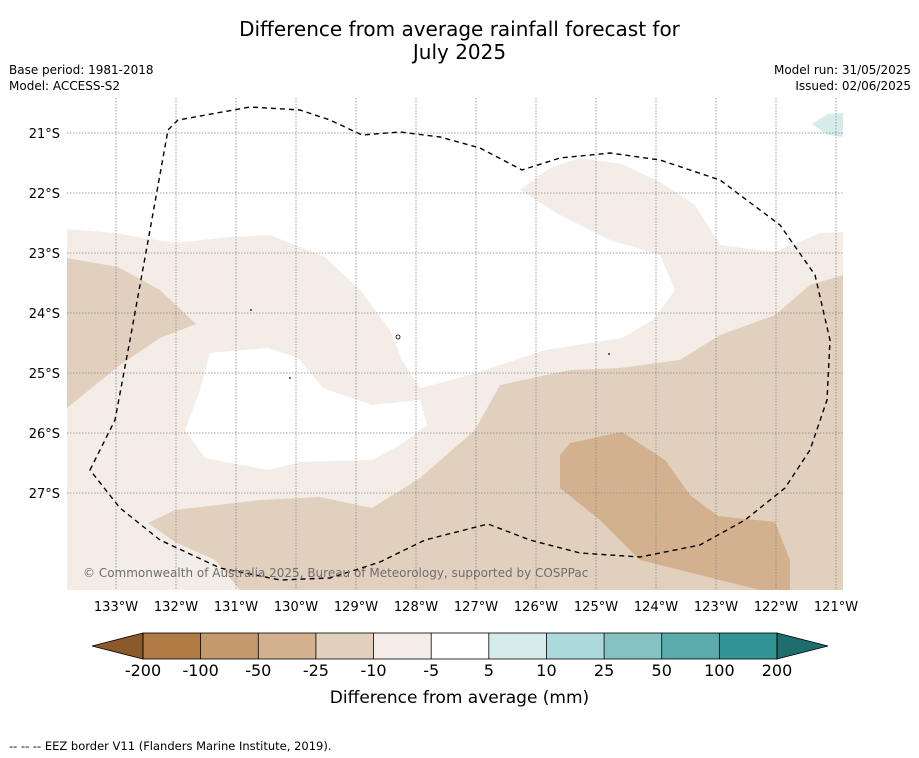 Image resolution: width=919 pixels, height=758 pixels. What do you see at coordinates (44, 254) in the screenshot?
I see `lat-label: 23°S` at bounding box center [44, 254].